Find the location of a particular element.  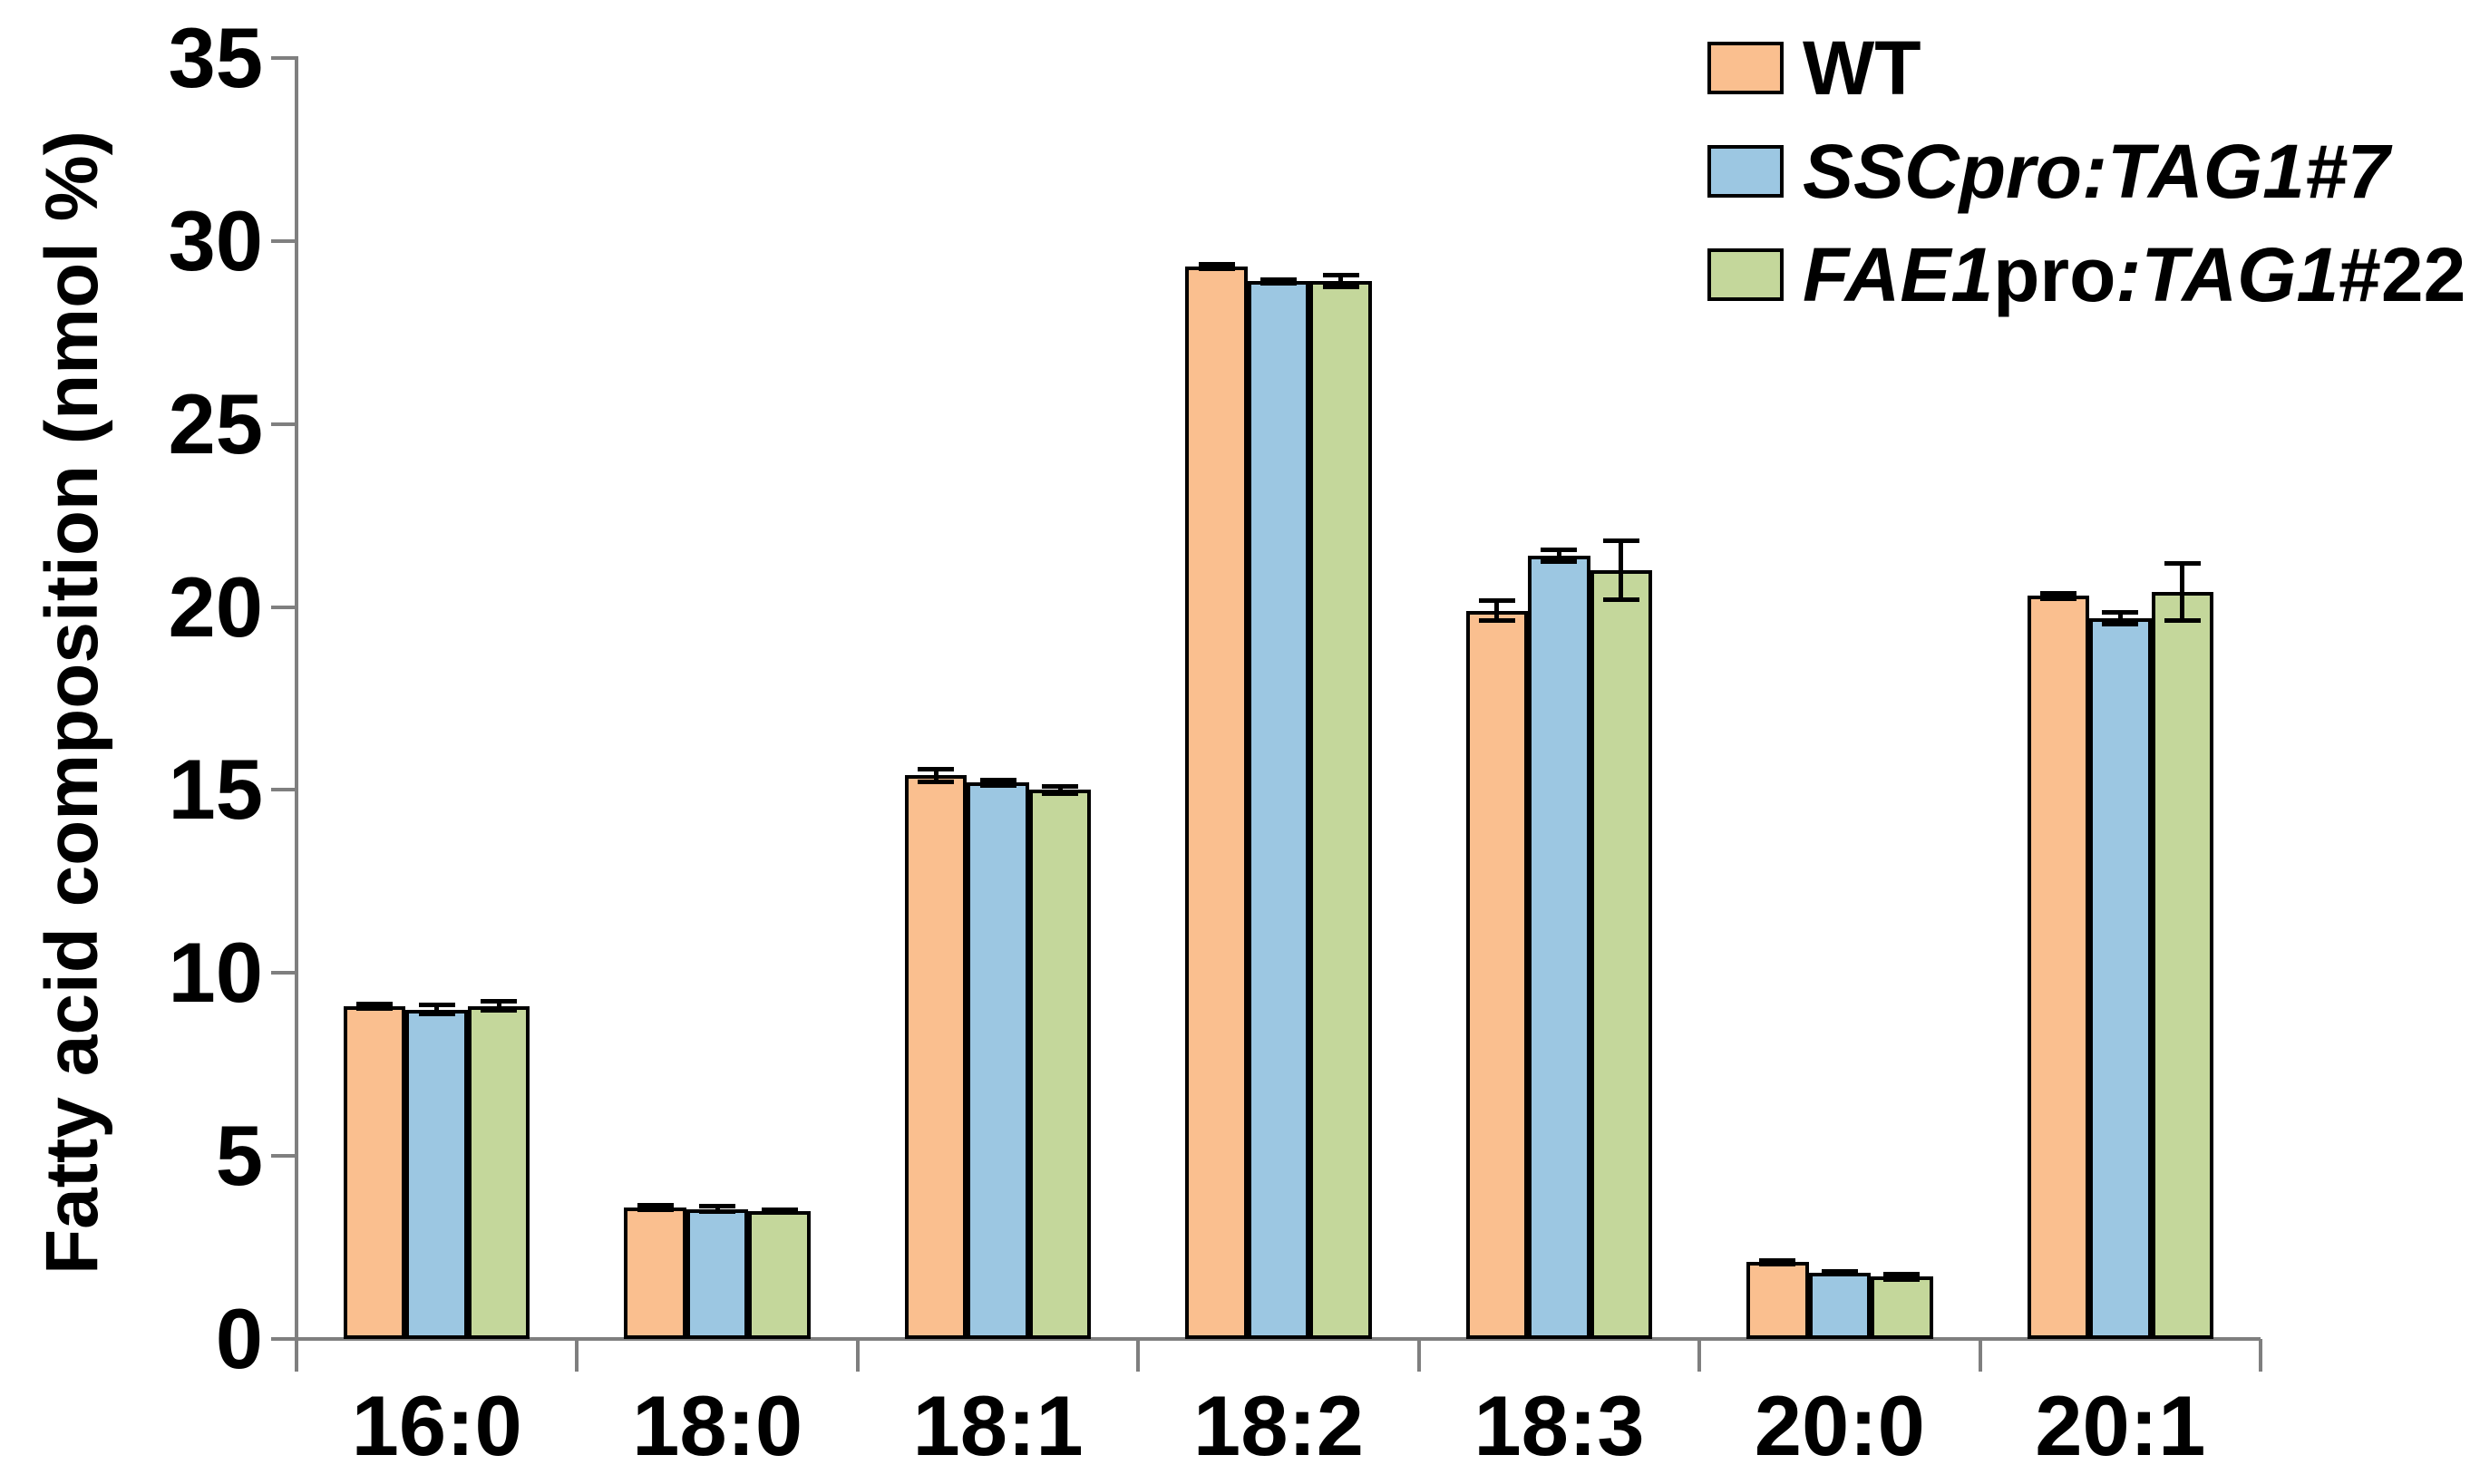

bar-SSCpro:TAG1#7-18:2 is located at coordinates (1278, 810).